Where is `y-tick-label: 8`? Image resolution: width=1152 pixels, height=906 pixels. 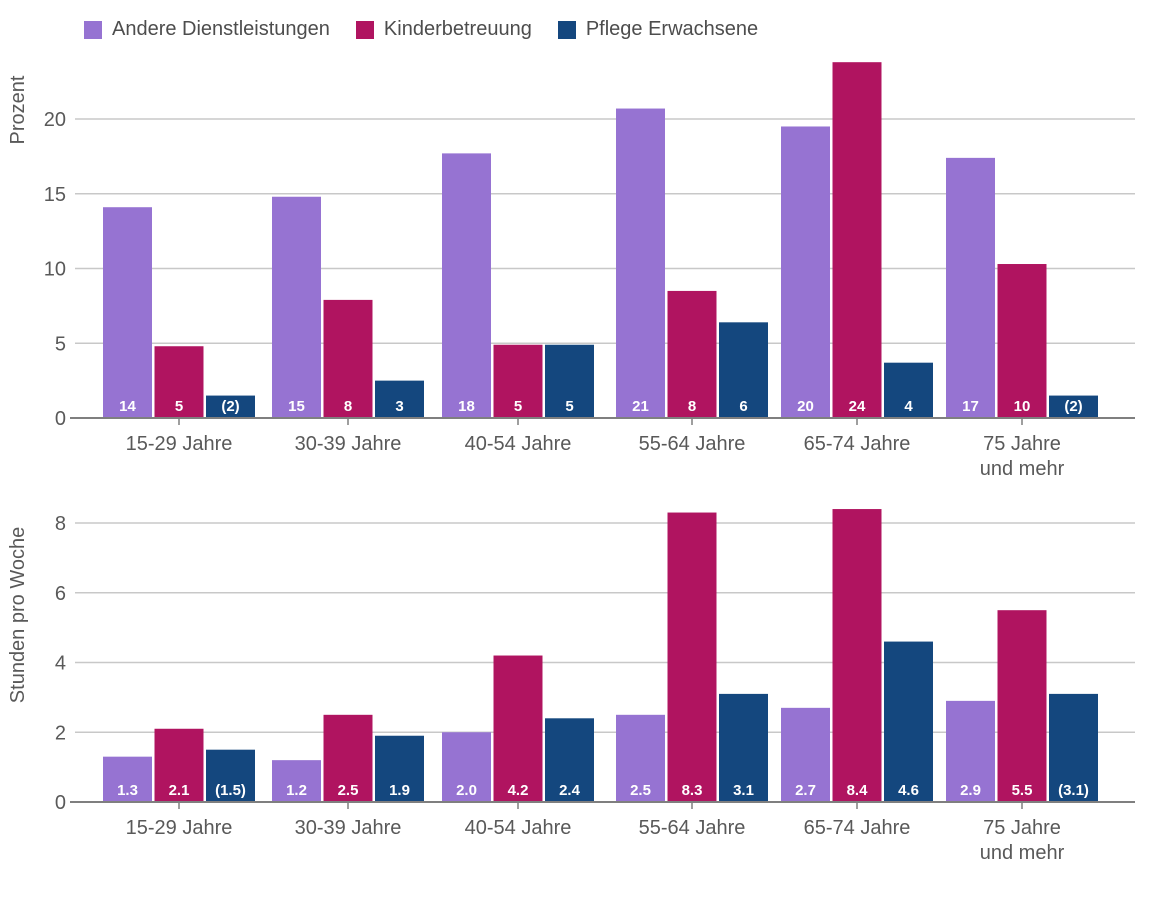
y-tick-label: 8 is located at coordinates (60, 524).